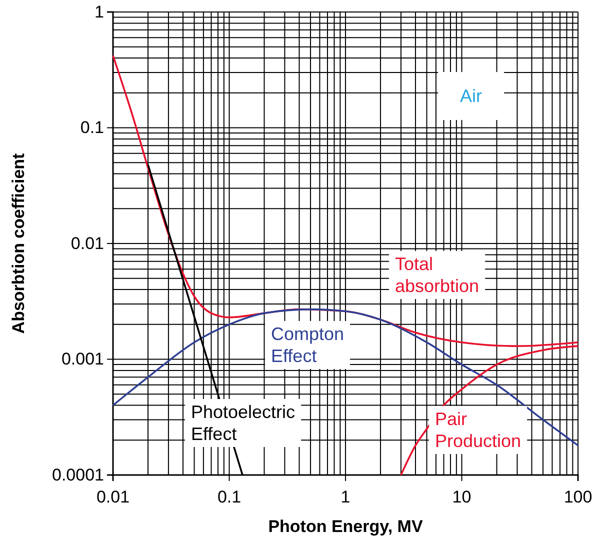 This screenshot has width=599, height=543. Describe the element at coordinates (462, 497) in the screenshot. I see `x-tick-label: 10` at that location.